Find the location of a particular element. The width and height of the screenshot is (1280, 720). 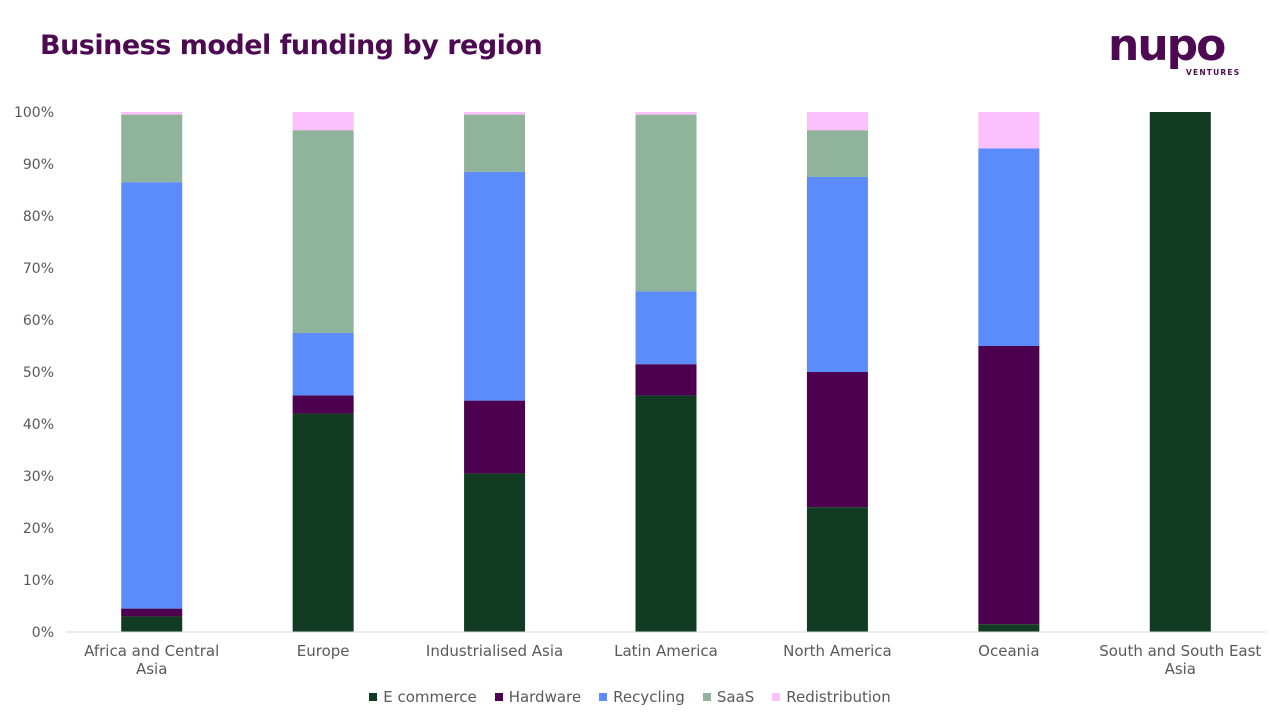

legend-item: Redistribution is located at coordinates (831, 697).